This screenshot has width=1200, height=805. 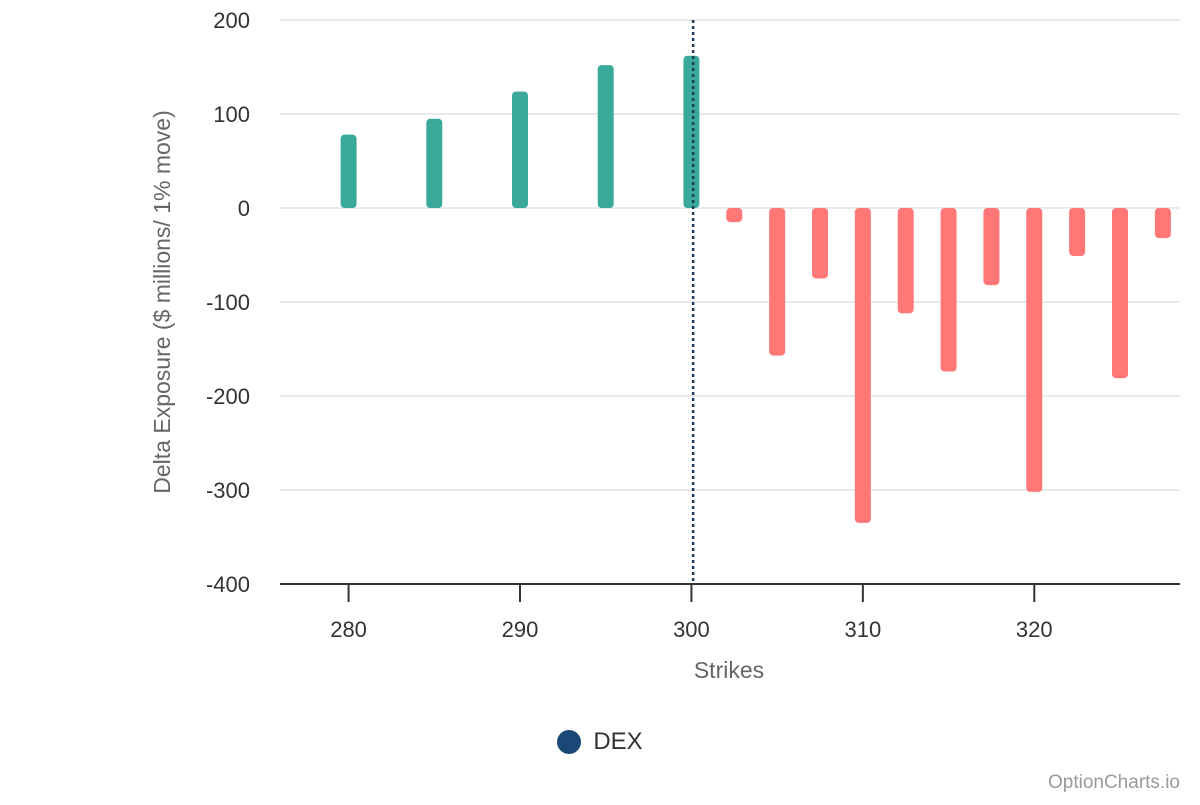 What do you see at coordinates (348, 629) in the screenshot?
I see `x-tick-label: 280` at bounding box center [348, 629].